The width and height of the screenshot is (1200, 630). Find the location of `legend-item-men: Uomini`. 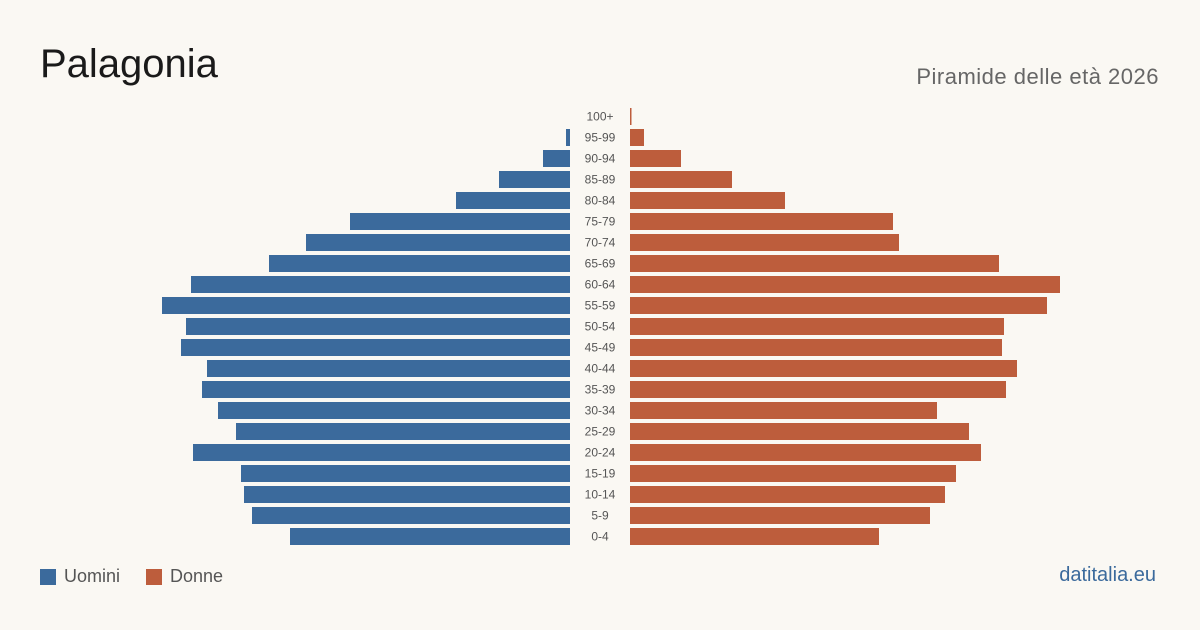

legend-item-men: Uomini is located at coordinates (80, 576).